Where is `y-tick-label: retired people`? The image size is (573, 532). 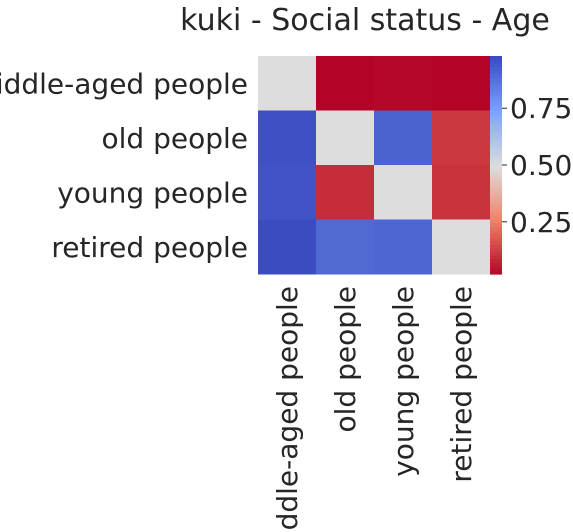 y-tick-label: retired people is located at coordinates (149, 247).